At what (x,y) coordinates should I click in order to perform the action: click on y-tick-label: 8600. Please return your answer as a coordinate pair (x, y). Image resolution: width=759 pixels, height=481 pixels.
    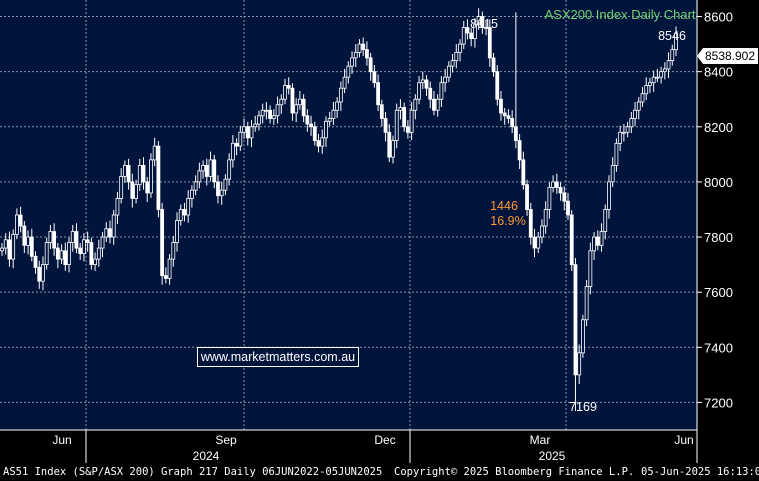
    Looking at the image, I should click on (718, 17).